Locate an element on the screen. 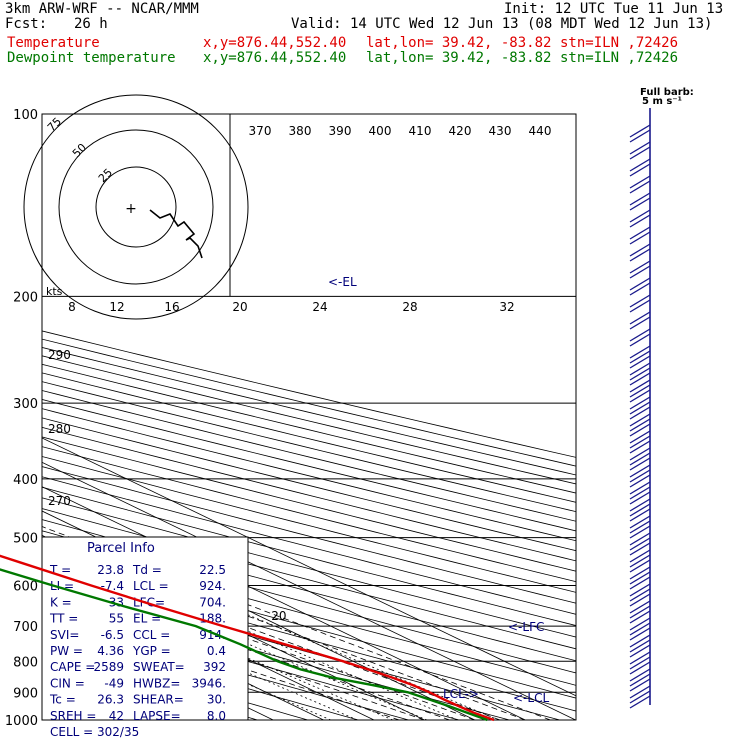  parcel-info-key: Tc = is located at coordinates (62, 700).